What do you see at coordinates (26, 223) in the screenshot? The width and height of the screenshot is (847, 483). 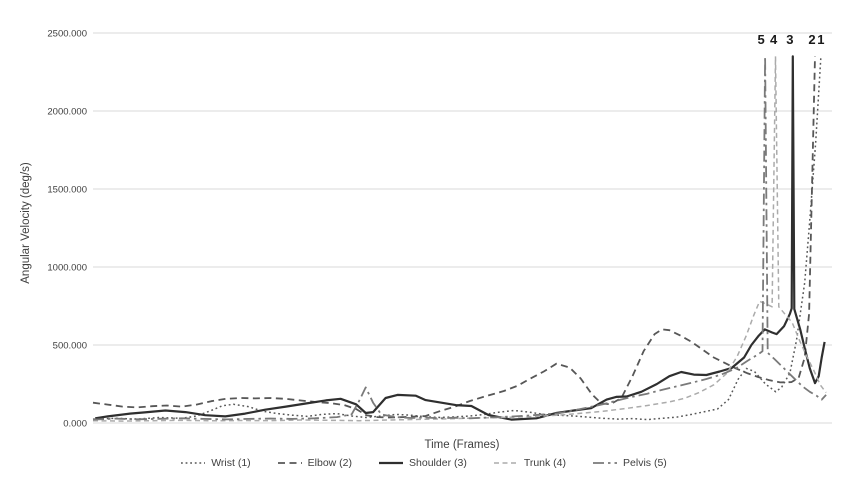 I see `y-axis-title: Angular Velocity (deg/s)` at bounding box center [26, 223].